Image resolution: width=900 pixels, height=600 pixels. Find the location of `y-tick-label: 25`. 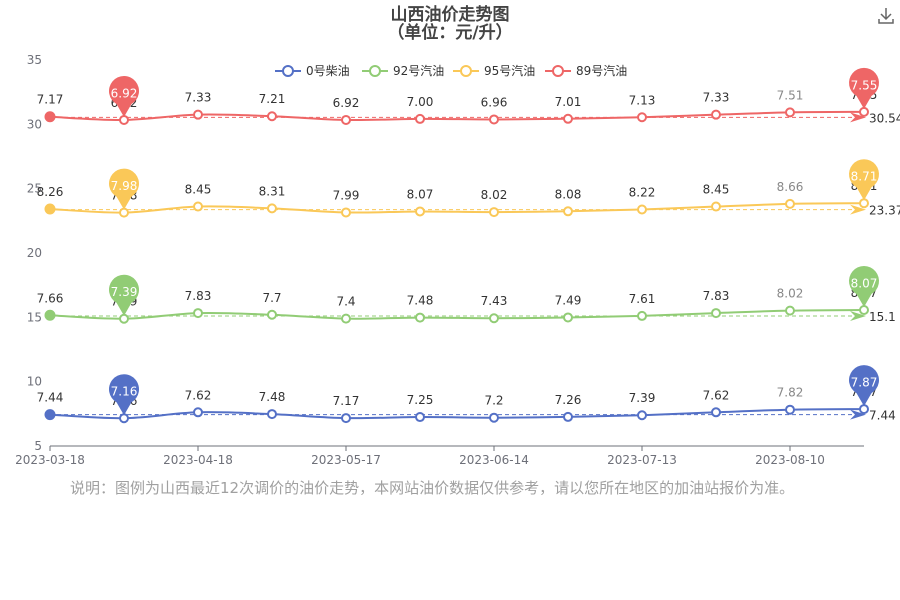

y-tick-label: 25 is located at coordinates (34, 189).